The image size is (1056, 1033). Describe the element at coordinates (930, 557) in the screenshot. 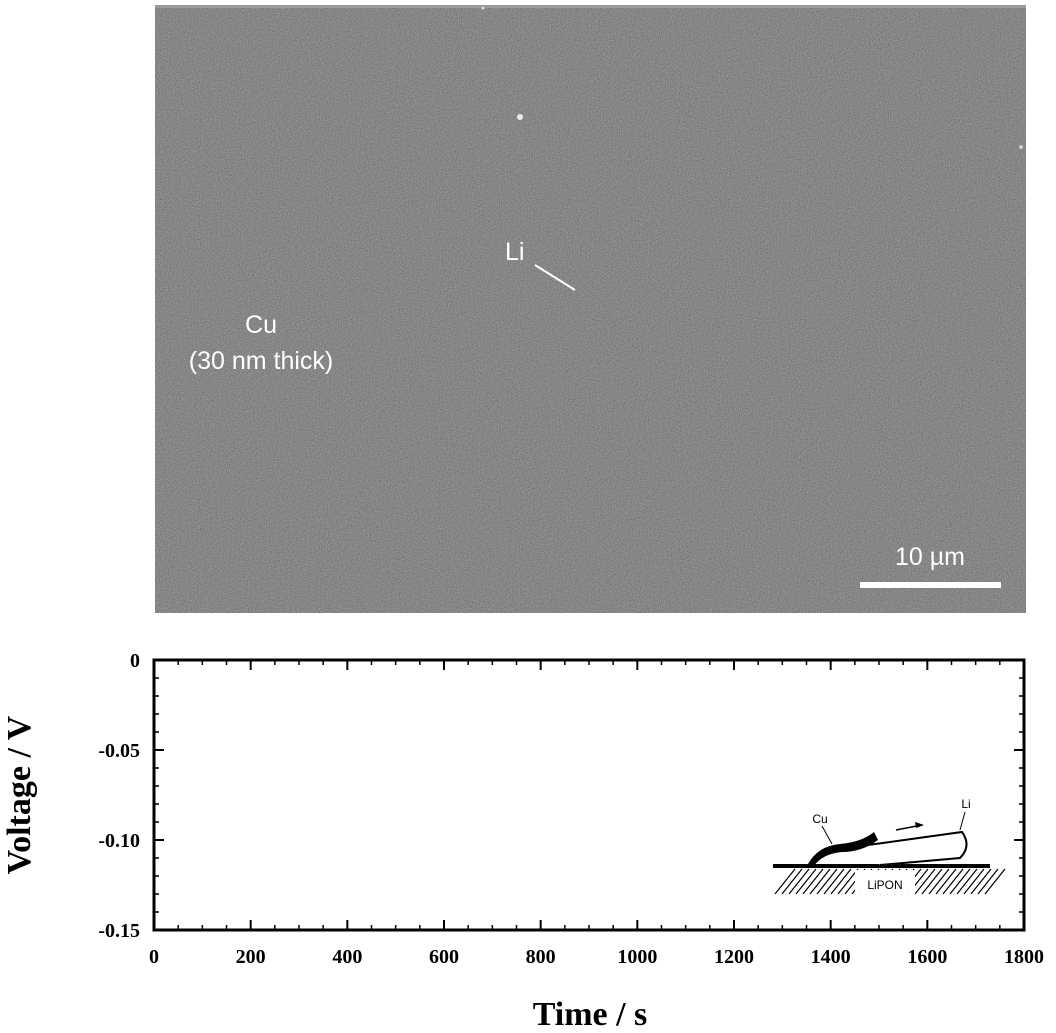

I see `scale-bar-label: 10 µm` at that location.